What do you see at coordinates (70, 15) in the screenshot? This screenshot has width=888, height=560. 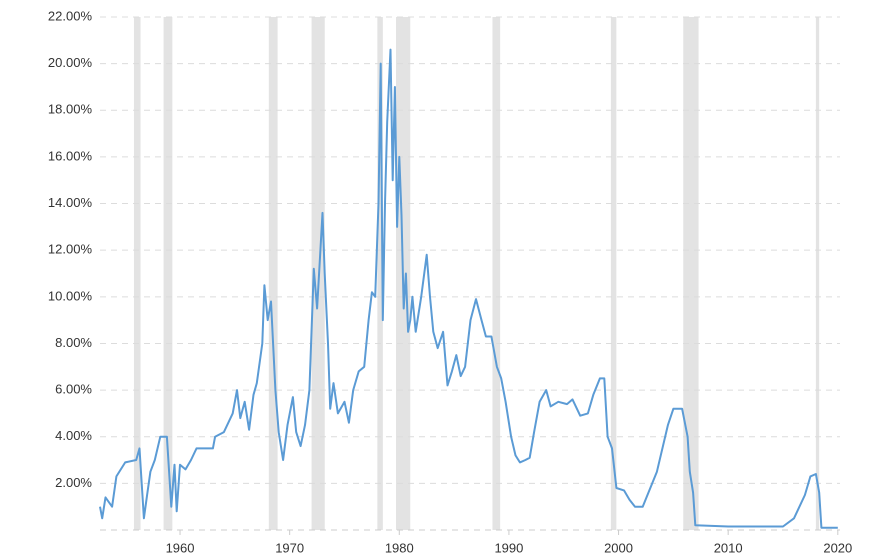 I see `y-tick-label: 22.00%` at bounding box center [70, 15].